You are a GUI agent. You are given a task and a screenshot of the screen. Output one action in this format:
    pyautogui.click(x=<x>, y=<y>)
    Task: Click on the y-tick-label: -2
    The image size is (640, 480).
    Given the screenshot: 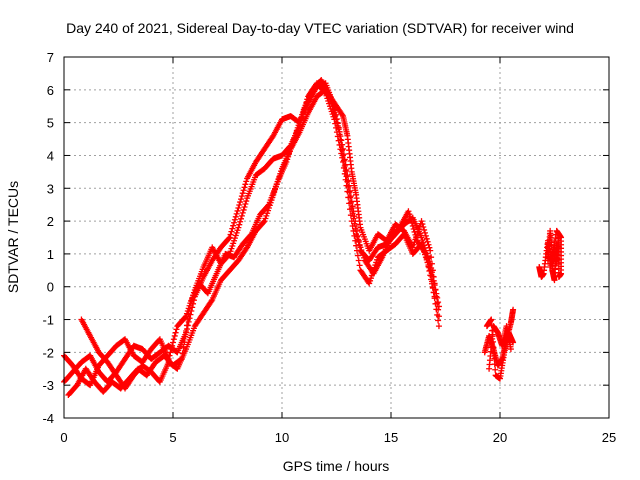 What is the action you would take?
    pyautogui.click(x=48, y=352)
    